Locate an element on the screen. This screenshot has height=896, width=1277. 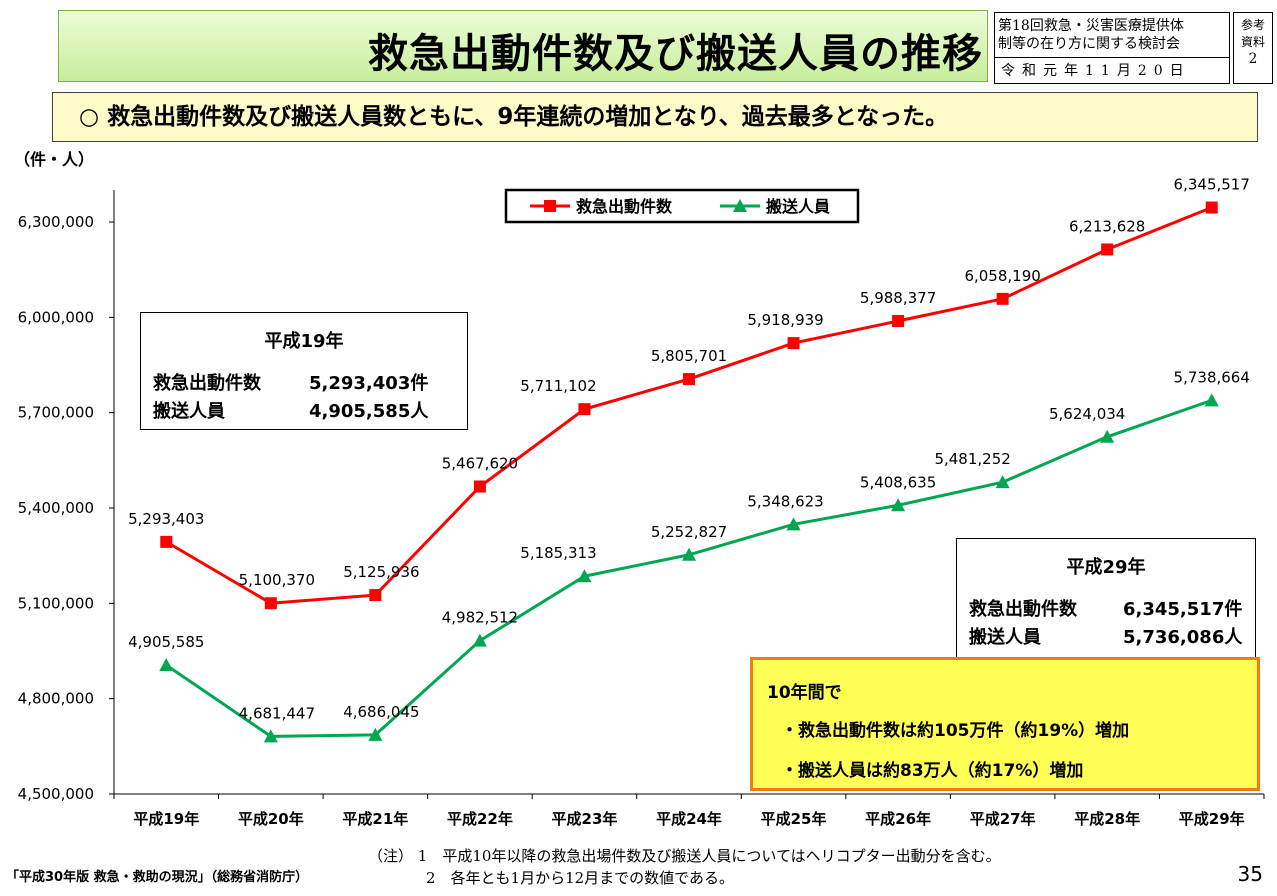
data-label: 6,213,628 is located at coordinates (1107, 226).